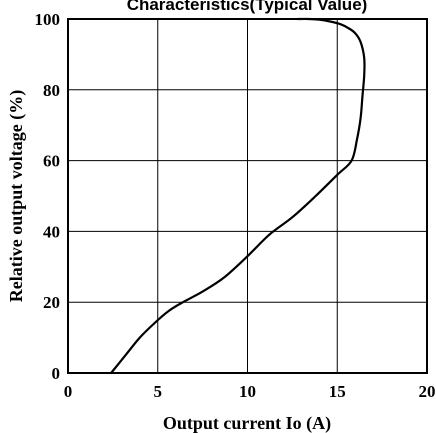 The image size is (436, 433). I want to click on y-tick-label: 0, so click(56, 373).